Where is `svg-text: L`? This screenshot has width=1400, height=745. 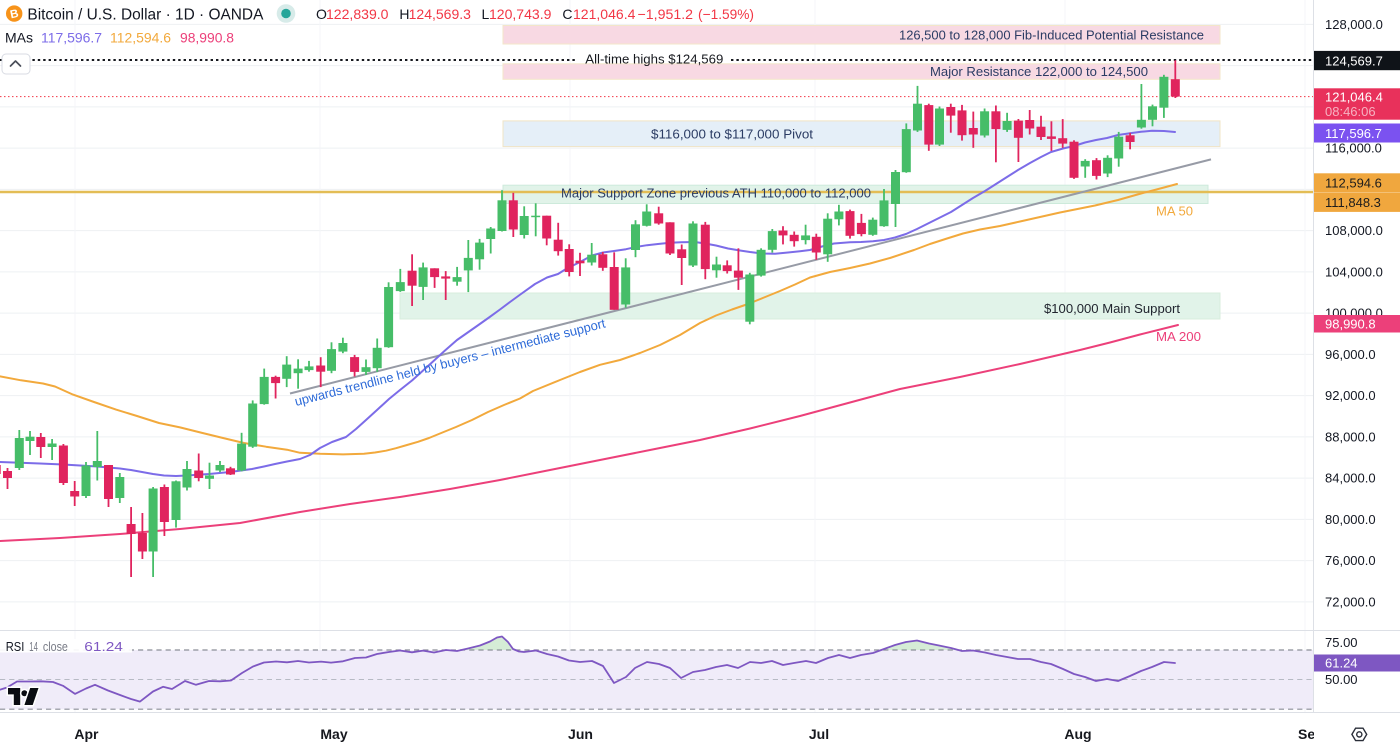 svg-text: L is located at coordinates (486, 14).